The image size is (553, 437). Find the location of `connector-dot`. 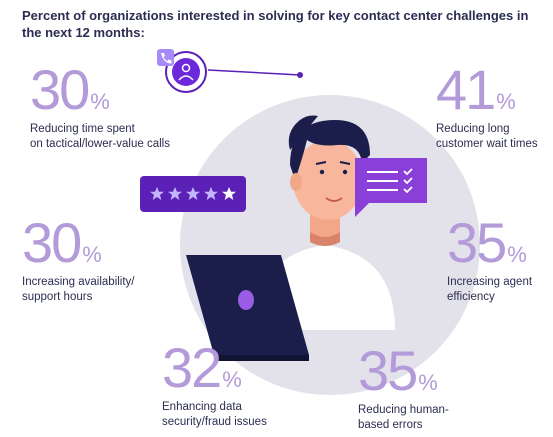

connector-dot is located at coordinates (300, 75).